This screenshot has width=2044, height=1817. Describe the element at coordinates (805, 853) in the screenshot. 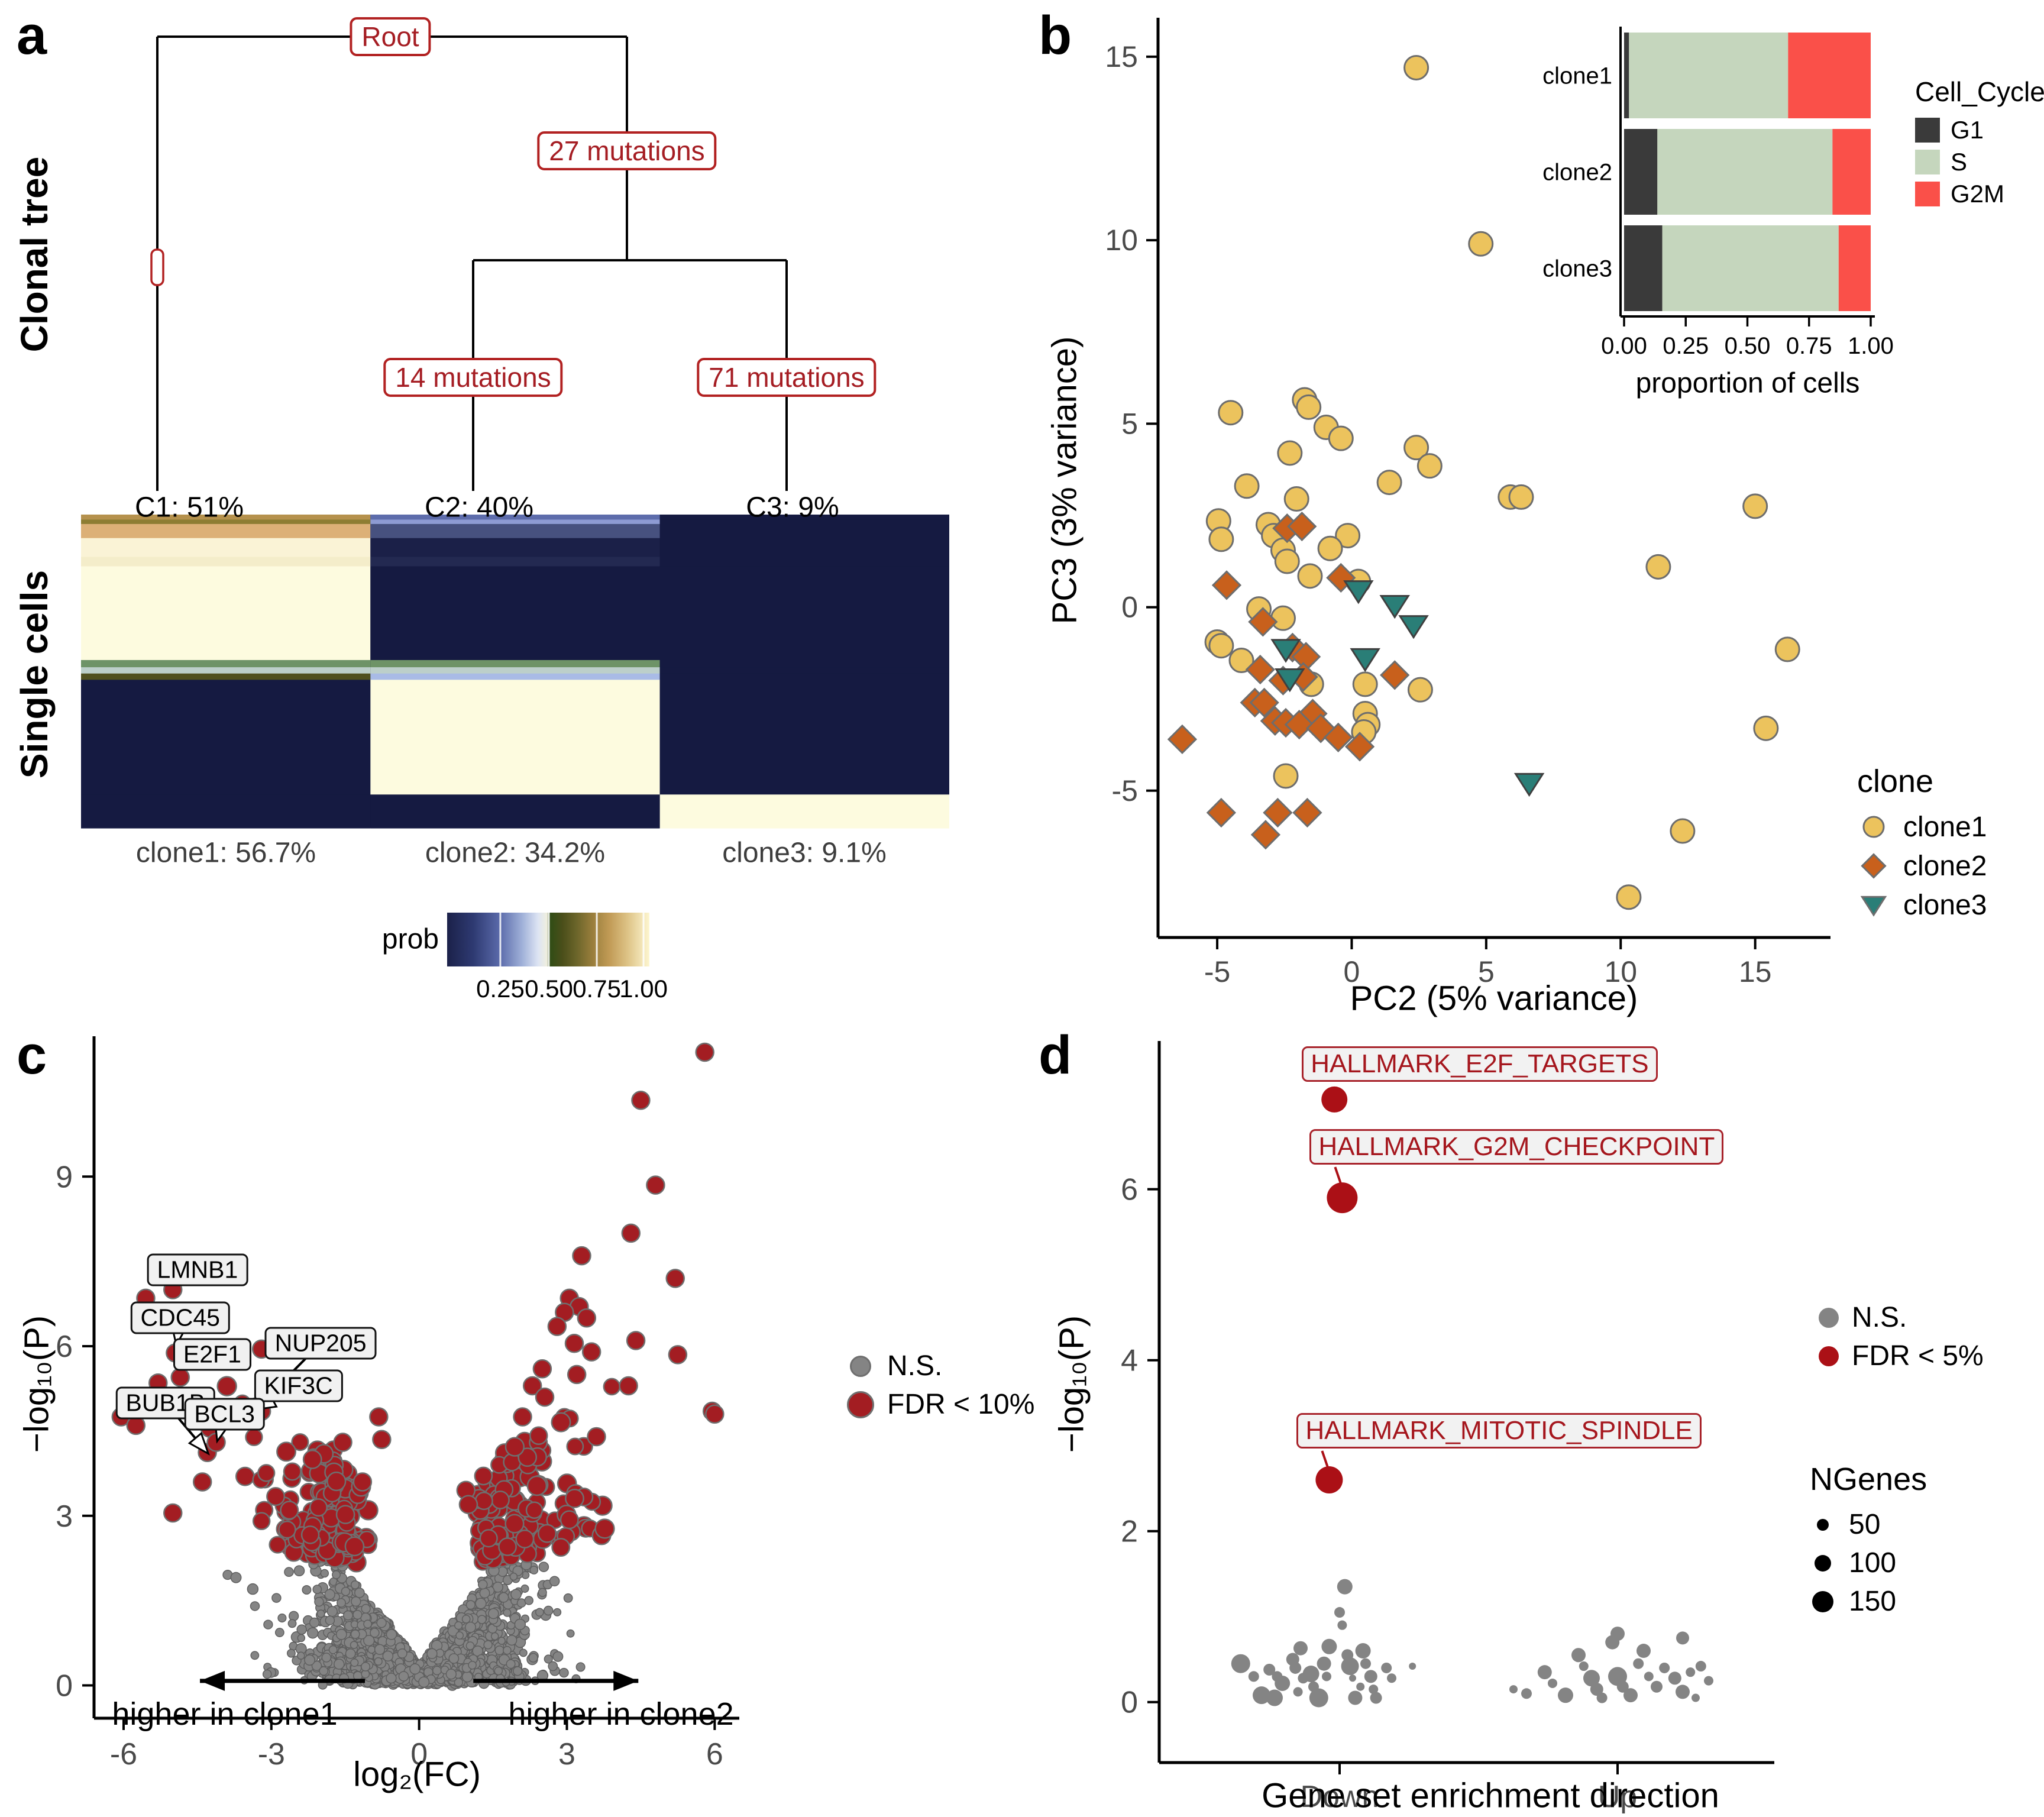

I see `heatmap-clone3-label: clone3: 9.1%` at that location.